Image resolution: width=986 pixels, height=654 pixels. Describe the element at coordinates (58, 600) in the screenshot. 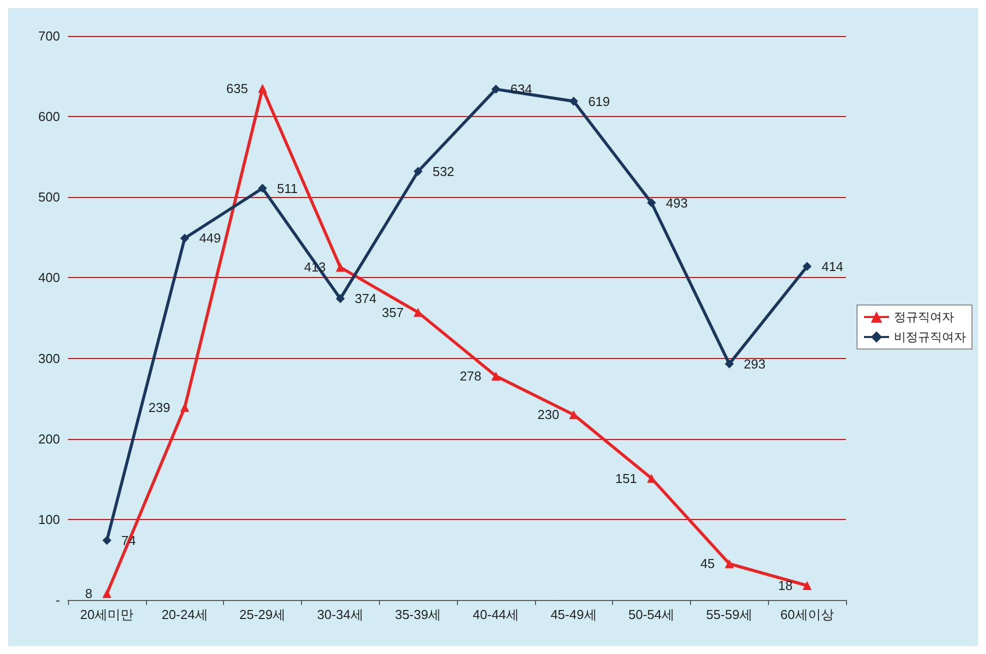

I see `y-tick-label: -` at that location.